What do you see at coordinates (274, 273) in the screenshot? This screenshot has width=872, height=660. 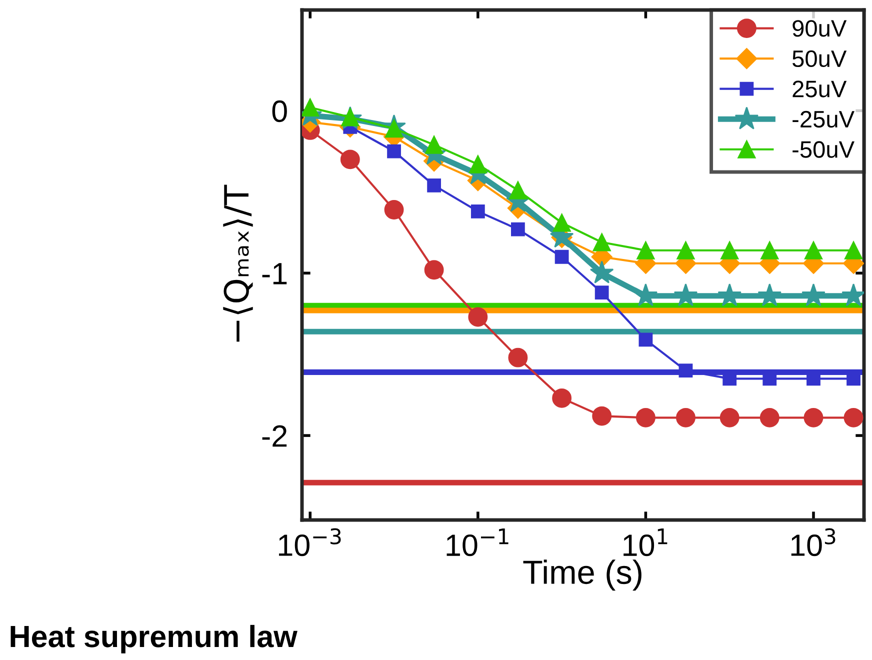 I see `y-tick-label: -1` at bounding box center [274, 273].